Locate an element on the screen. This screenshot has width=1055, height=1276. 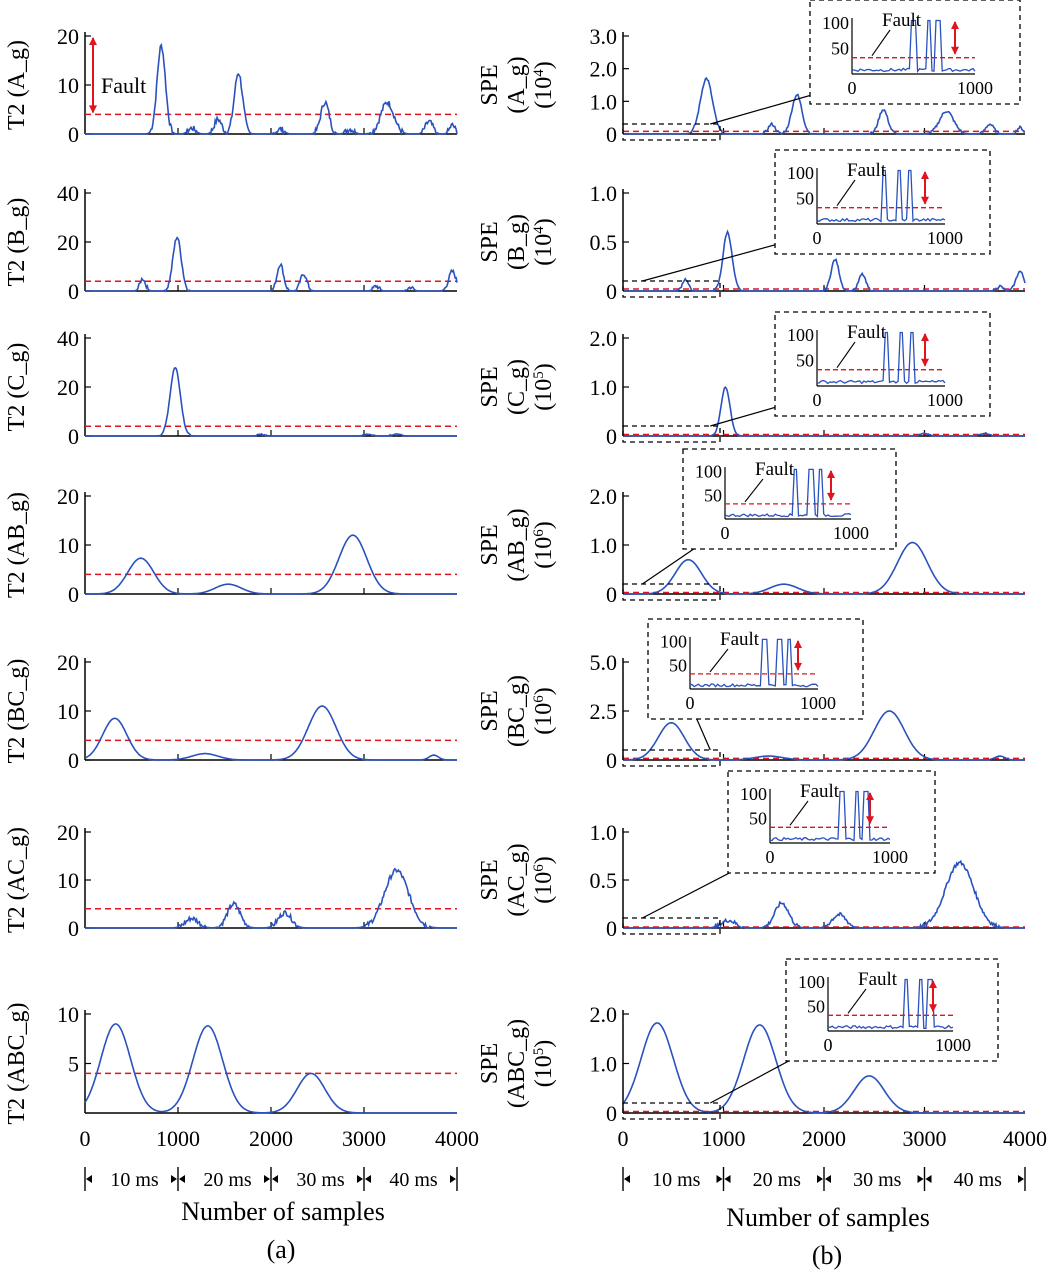
y-axis-label-2: (BC_g) is located at coordinates (517, 711).